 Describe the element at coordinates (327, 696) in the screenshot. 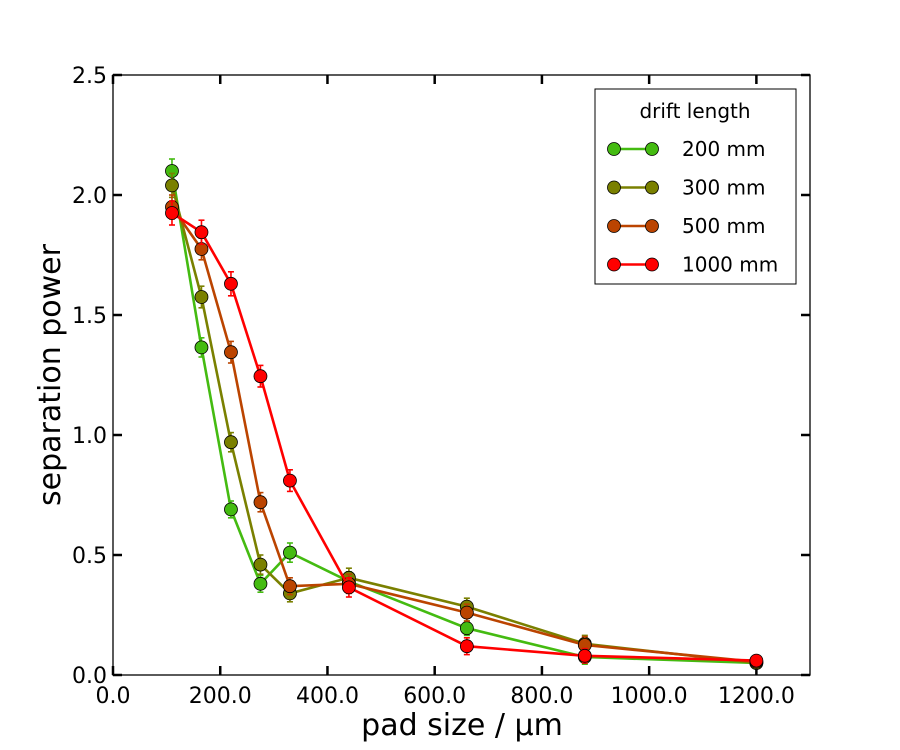

I see `x-tick-label: 400.0` at that location.